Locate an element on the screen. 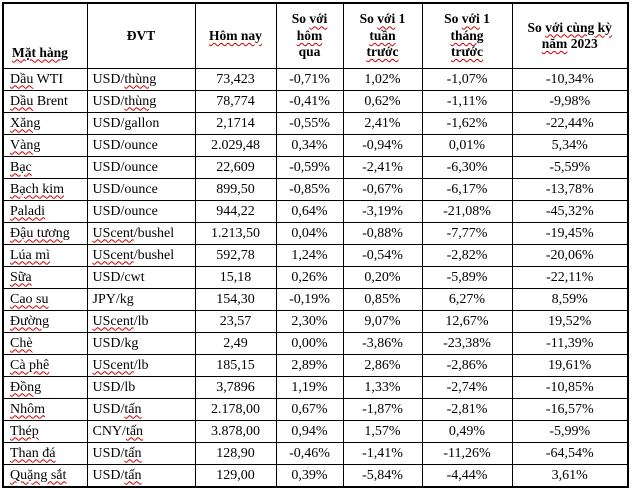 The height and width of the screenshot is (488, 640). commodity-name-cell: Đậu tương is located at coordinates (45, 233).